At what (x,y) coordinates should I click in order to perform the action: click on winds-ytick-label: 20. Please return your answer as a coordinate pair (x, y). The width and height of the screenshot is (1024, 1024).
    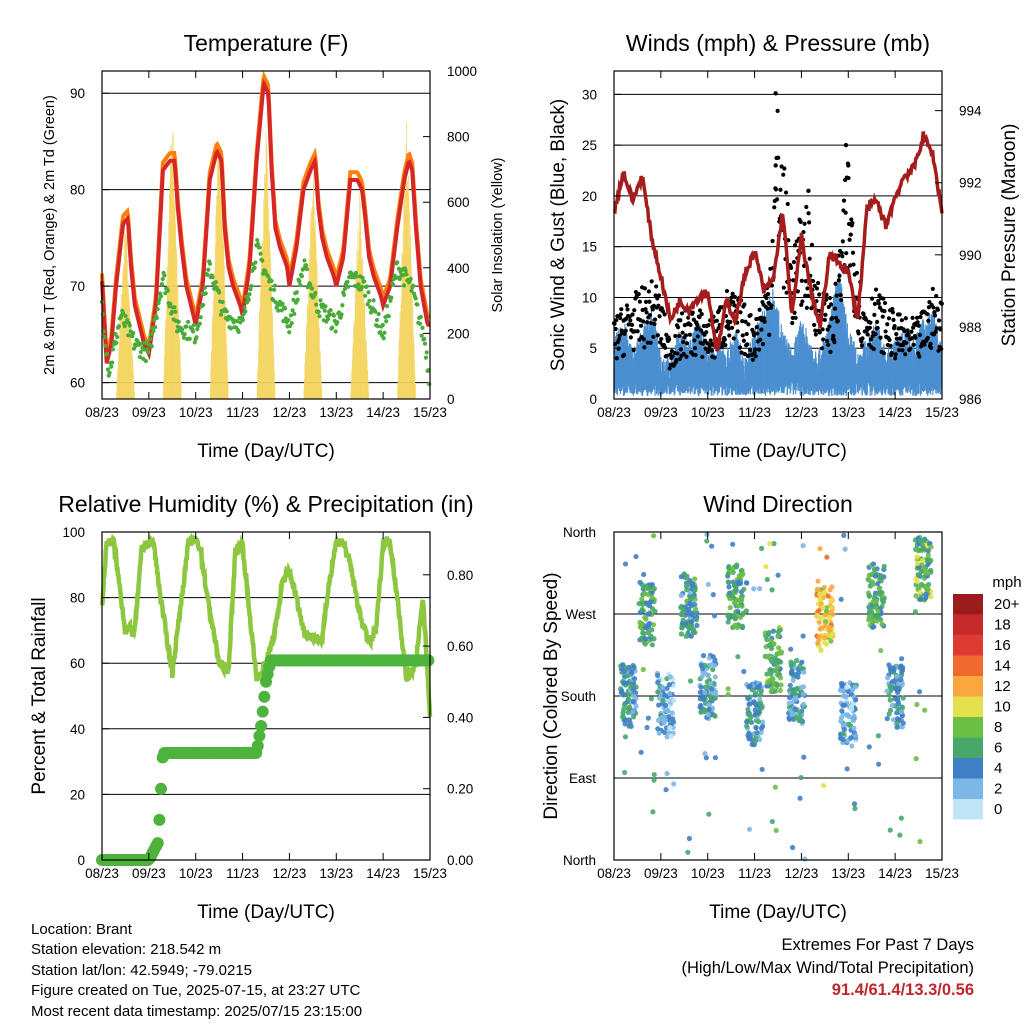
    Looking at the image, I should click on (589, 196).